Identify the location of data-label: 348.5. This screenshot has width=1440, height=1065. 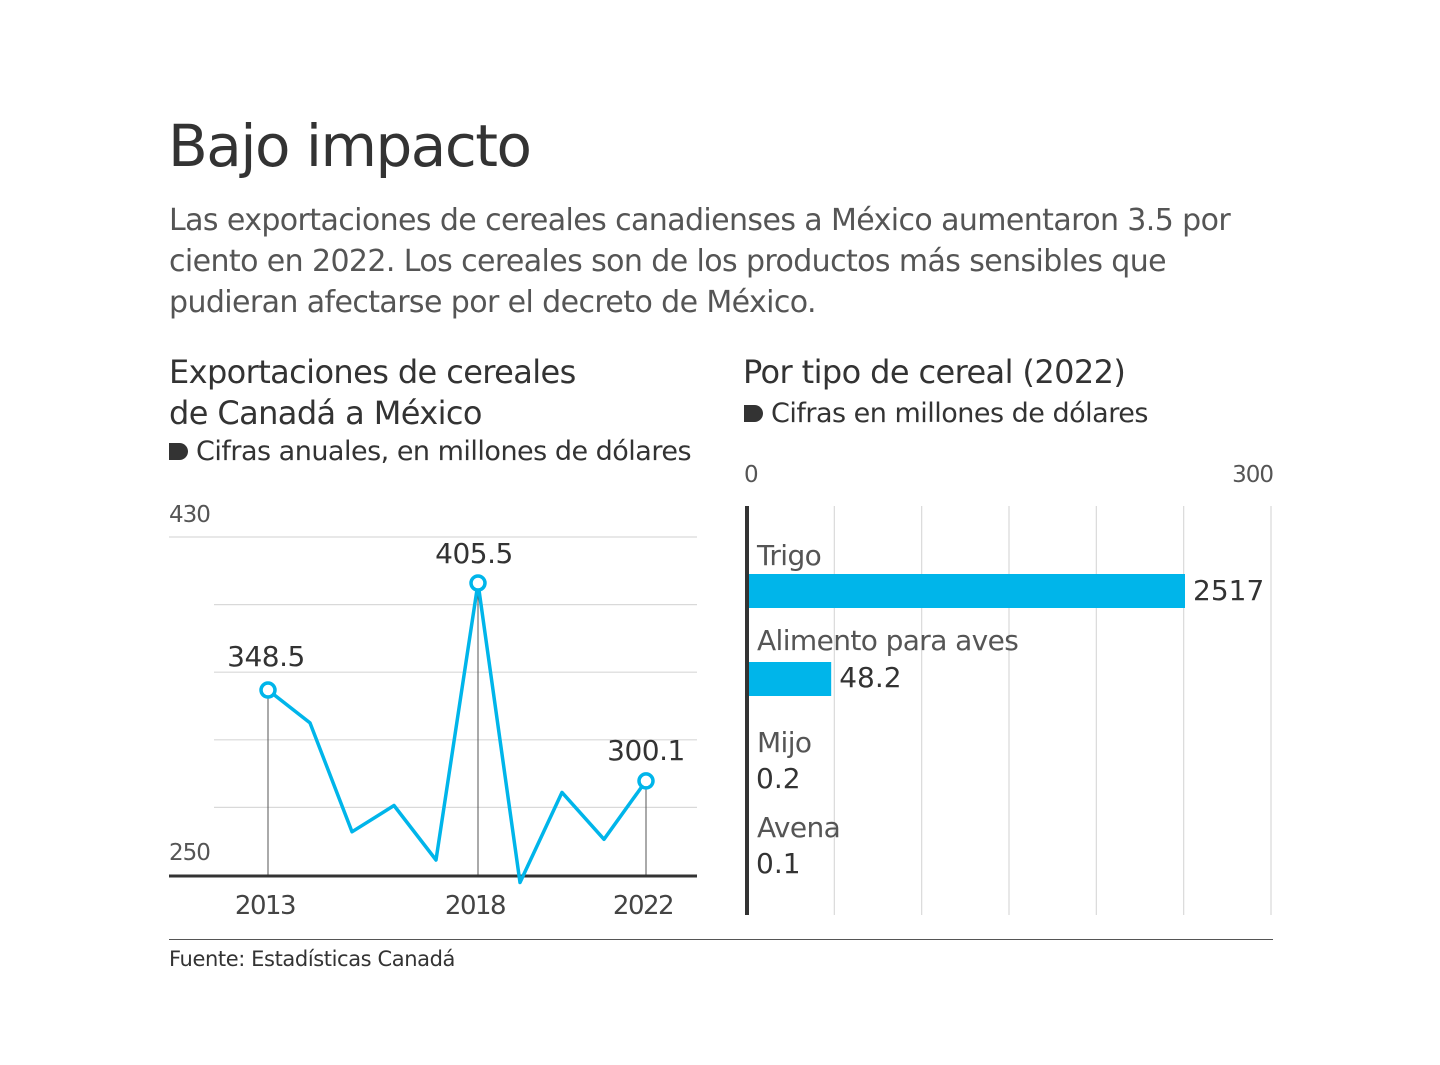
(266, 656).